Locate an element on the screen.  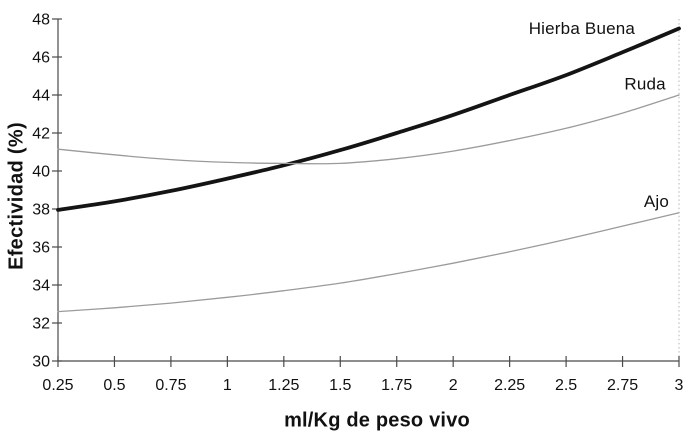
x-tick-label: 1 is located at coordinates (227, 385).